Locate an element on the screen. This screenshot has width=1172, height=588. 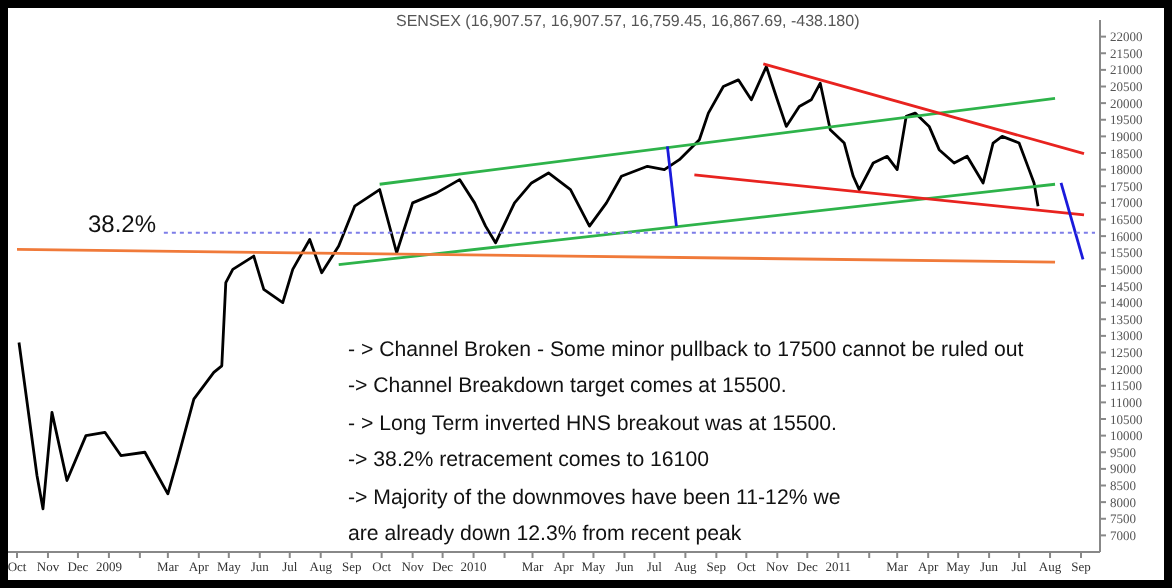
annotation: -> Majority of the downmoves have been 11-12% we is located at coordinates (595, 498).